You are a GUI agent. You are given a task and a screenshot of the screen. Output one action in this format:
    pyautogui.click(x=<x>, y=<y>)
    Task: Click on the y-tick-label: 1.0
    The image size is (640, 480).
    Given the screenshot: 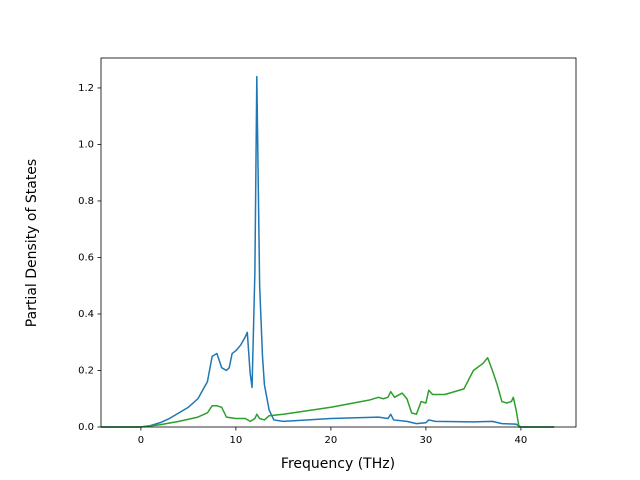 What is the action you would take?
    pyautogui.click(x=86, y=144)
    